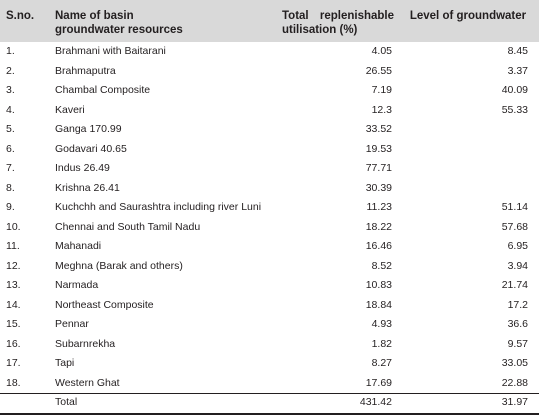 This screenshot has height=420, width=539. What do you see at coordinates (378, 304) in the screenshot?
I see `row-replenishable: 18.84` at bounding box center [378, 304].